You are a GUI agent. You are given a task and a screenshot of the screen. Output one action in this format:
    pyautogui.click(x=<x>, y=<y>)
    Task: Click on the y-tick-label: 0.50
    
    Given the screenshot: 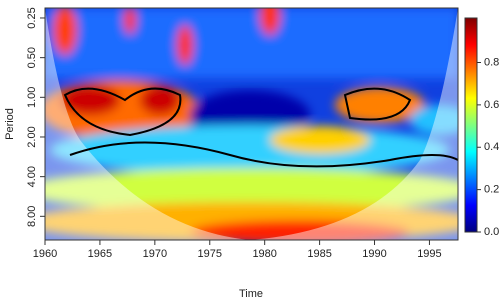 What is the action you would take?
    pyautogui.click(x=32, y=57)
    